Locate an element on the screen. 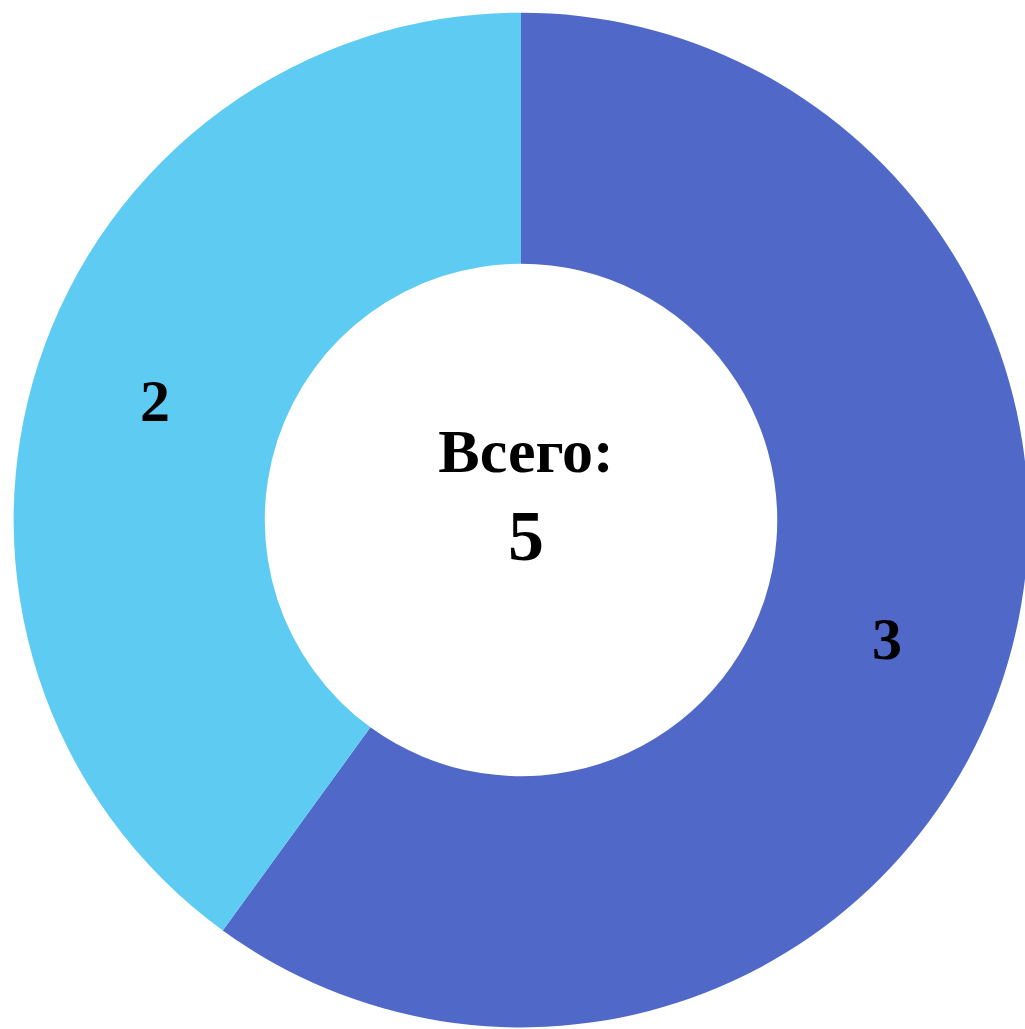 The height and width of the screenshot is (1029, 1025). text: 5 is located at coordinates (526, 536).